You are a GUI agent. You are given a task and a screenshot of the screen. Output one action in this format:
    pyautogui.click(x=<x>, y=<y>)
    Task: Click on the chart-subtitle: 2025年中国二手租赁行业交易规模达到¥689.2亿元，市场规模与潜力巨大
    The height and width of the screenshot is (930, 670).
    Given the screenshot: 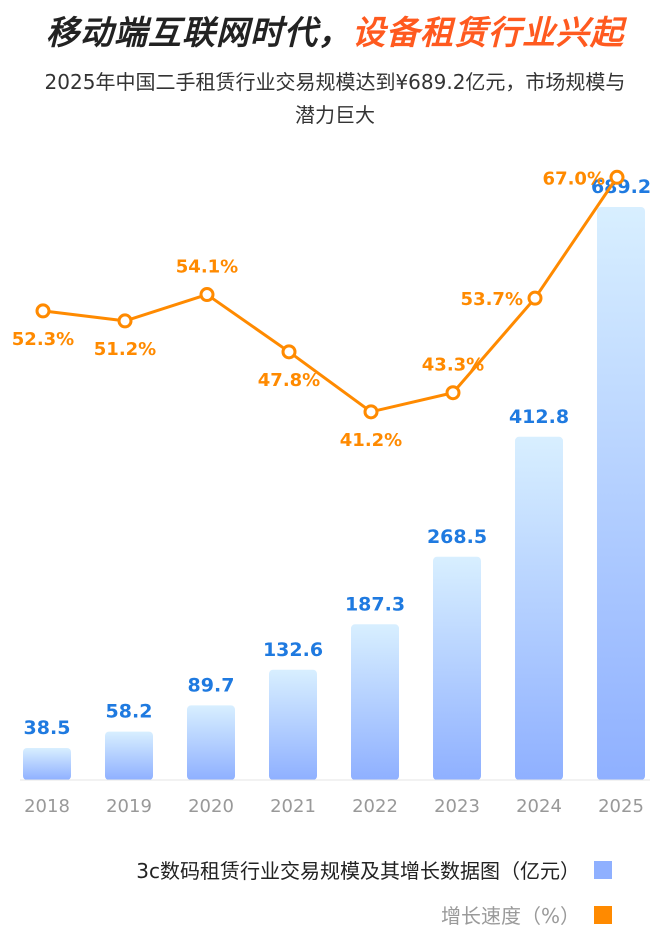 What is the action you would take?
    pyautogui.click(x=335, y=98)
    